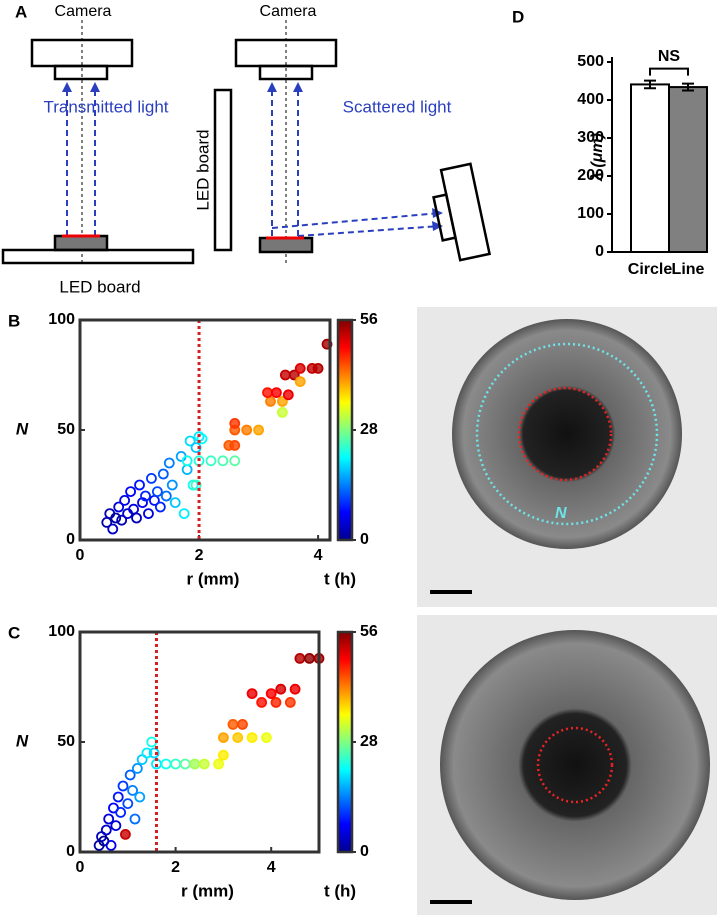 The image size is (720, 922). What do you see at coordinates (340, 890) in the screenshot?
I see `colorbar-label: t (h)` at bounding box center [340, 890].